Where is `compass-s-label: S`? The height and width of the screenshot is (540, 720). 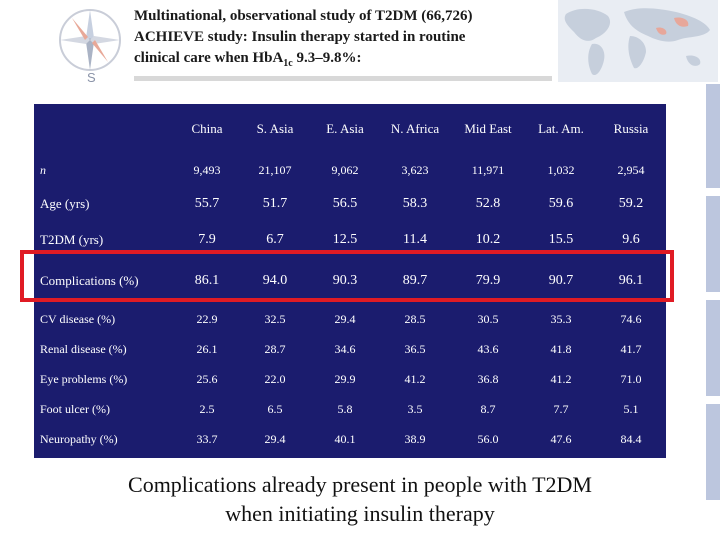 compass-s-label: S is located at coordinates (91, 77).